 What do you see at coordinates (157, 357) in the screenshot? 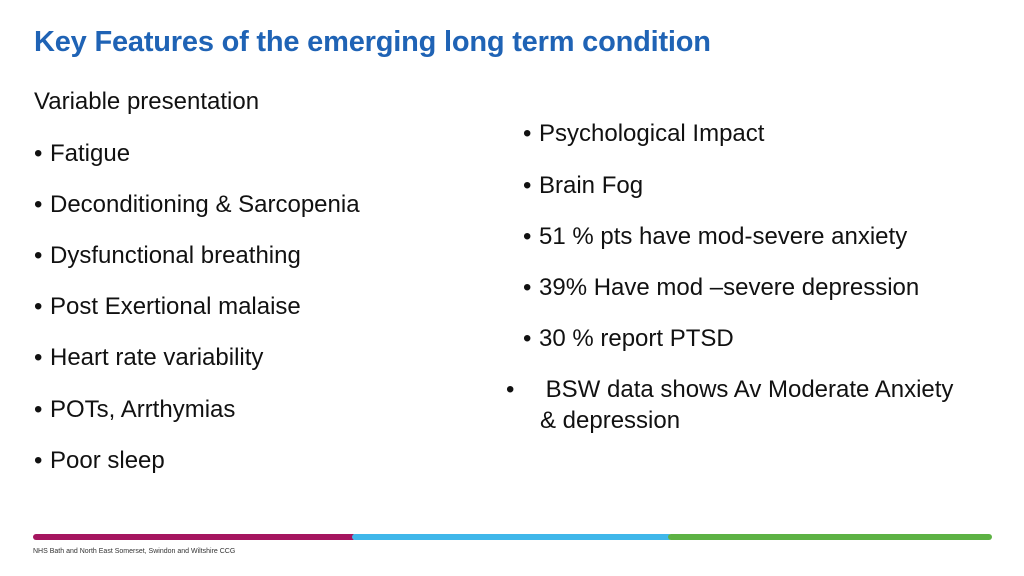
I see `left-bullet-text: Heart rate variability` at bounding box center [157, 357].